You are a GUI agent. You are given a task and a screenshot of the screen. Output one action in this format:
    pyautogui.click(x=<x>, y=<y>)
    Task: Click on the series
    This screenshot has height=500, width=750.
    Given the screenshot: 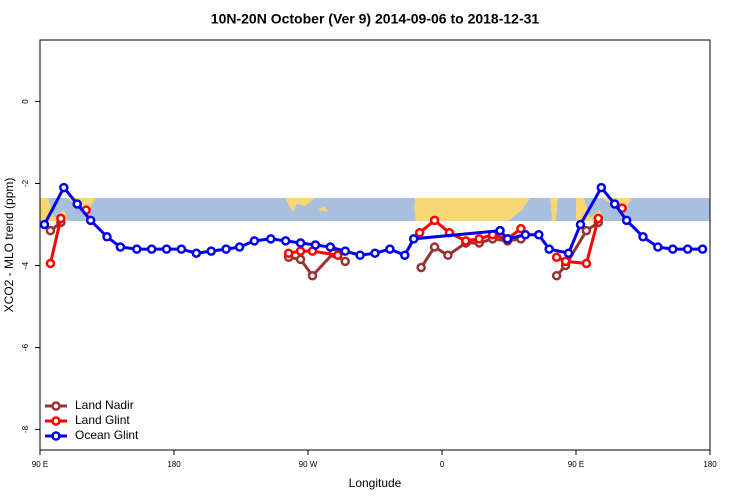 What is the action you would take?
    pyautogui.click(x=373, y=221)
    